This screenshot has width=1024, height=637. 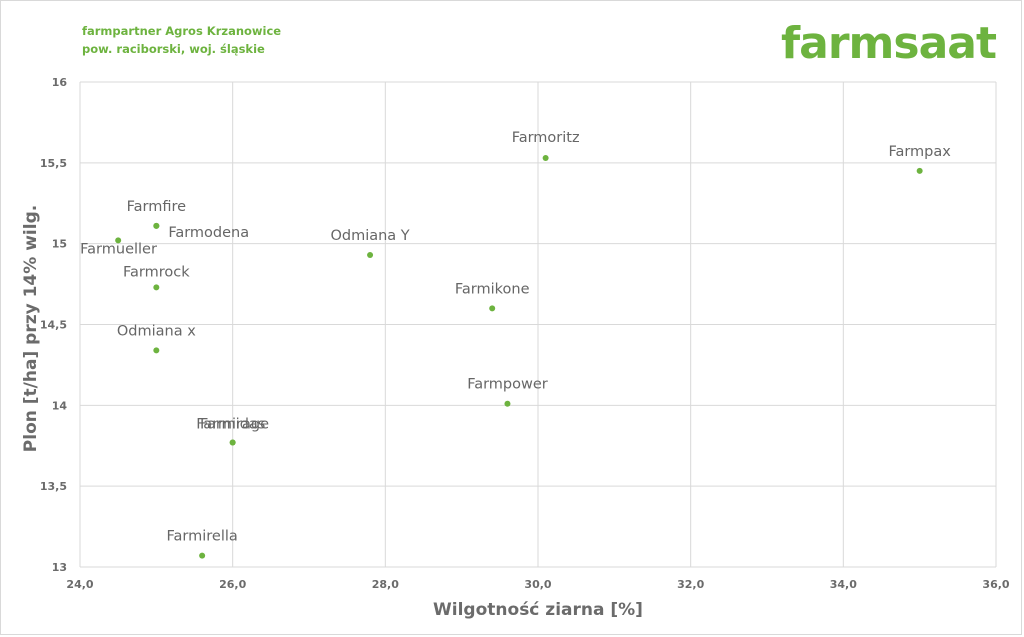 What do you see at coordinates (60, 82) in the screenshot?
I see `y-tick-label: 16` at bounding box center [60, 82].